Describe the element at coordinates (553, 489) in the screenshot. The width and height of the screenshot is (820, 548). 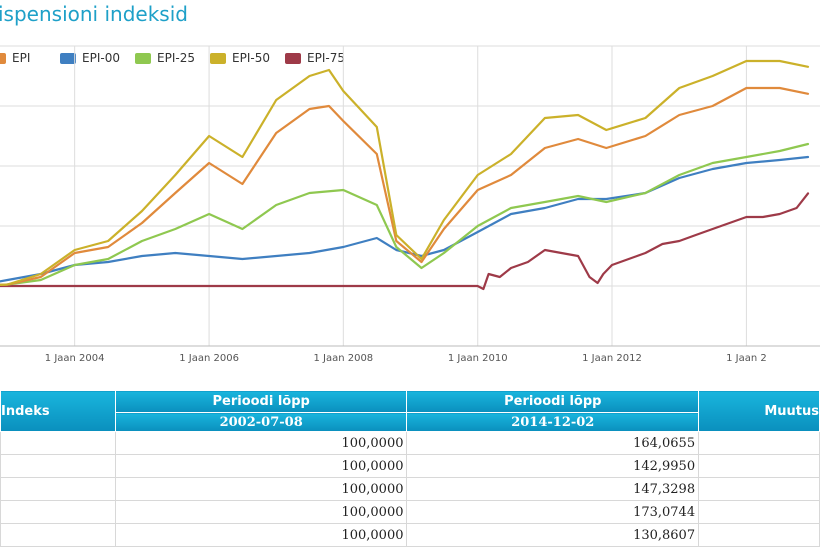
I see `end-value-cell: 147,3298` at that location.